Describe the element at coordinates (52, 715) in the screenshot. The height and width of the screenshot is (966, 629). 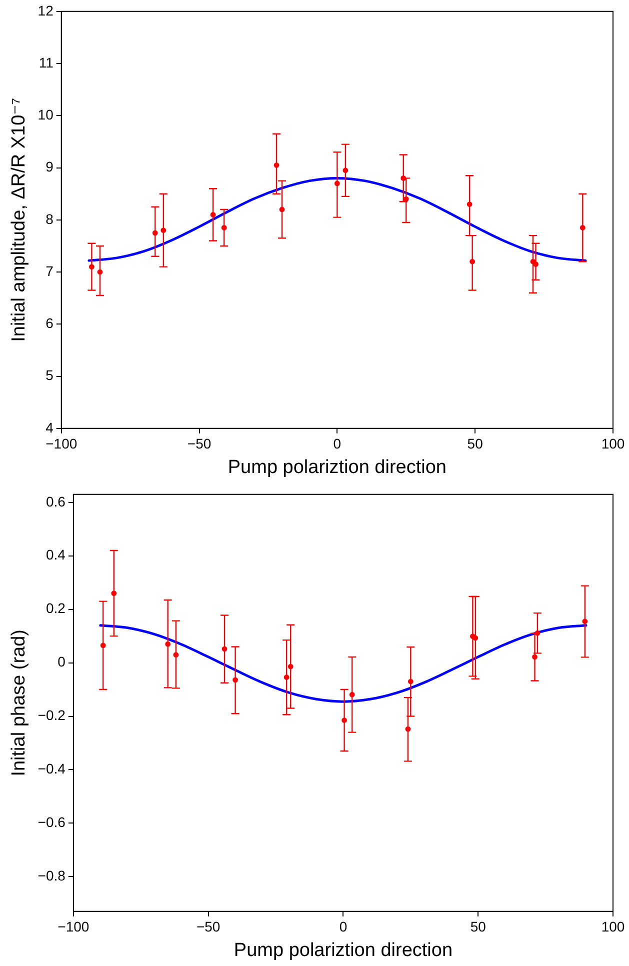
I see `y-tick-label: −0.2` at that location.